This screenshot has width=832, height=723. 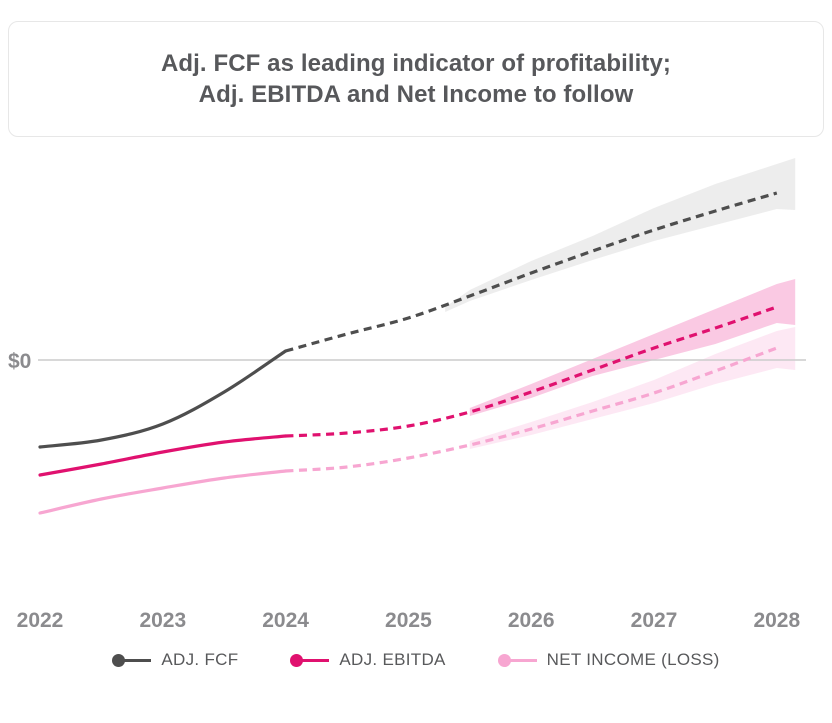 I want to click on series-adj-ebitda-uncertainty-band, so click(x=632, y=347).